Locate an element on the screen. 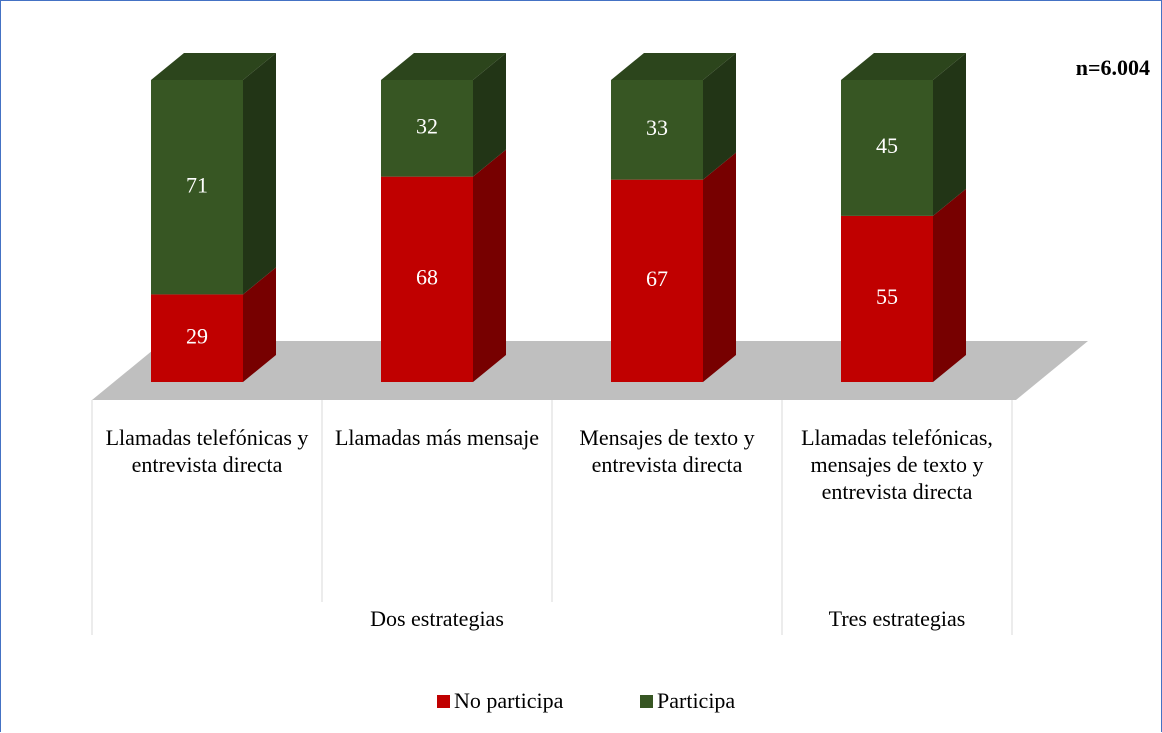 This screenshot has width=1162, height=733. legend-item: Participa is located at coordinates (687, 701).